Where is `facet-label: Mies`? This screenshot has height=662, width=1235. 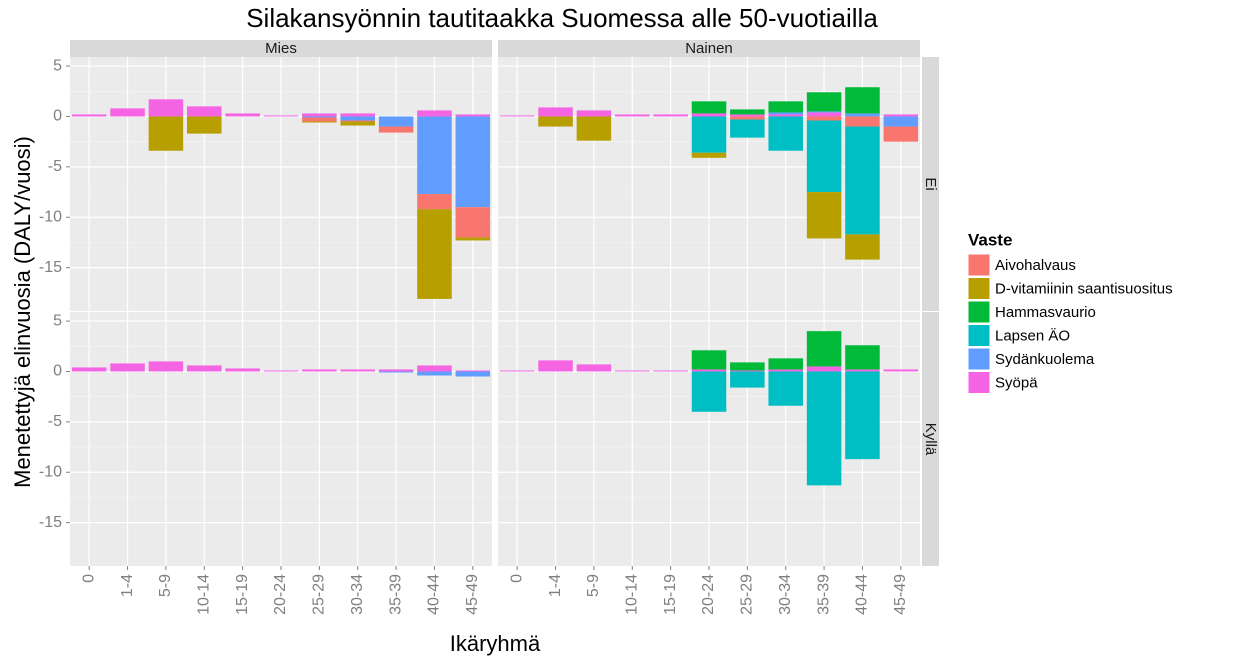
facet-label: Mies is located at coordinates (281, 48).